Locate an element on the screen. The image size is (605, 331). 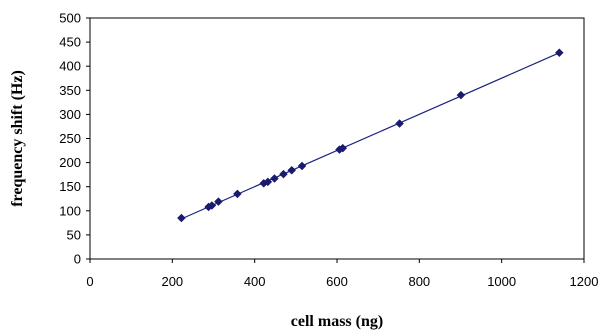
y-tick-label: 0 is located at coordinates (77, 259).